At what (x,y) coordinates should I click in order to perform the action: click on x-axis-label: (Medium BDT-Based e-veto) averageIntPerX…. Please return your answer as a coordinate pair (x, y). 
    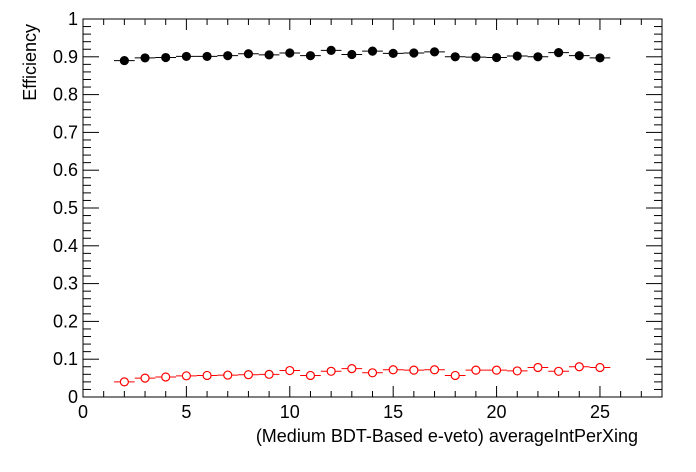
    Looking at the image, I should click on (447, 436).